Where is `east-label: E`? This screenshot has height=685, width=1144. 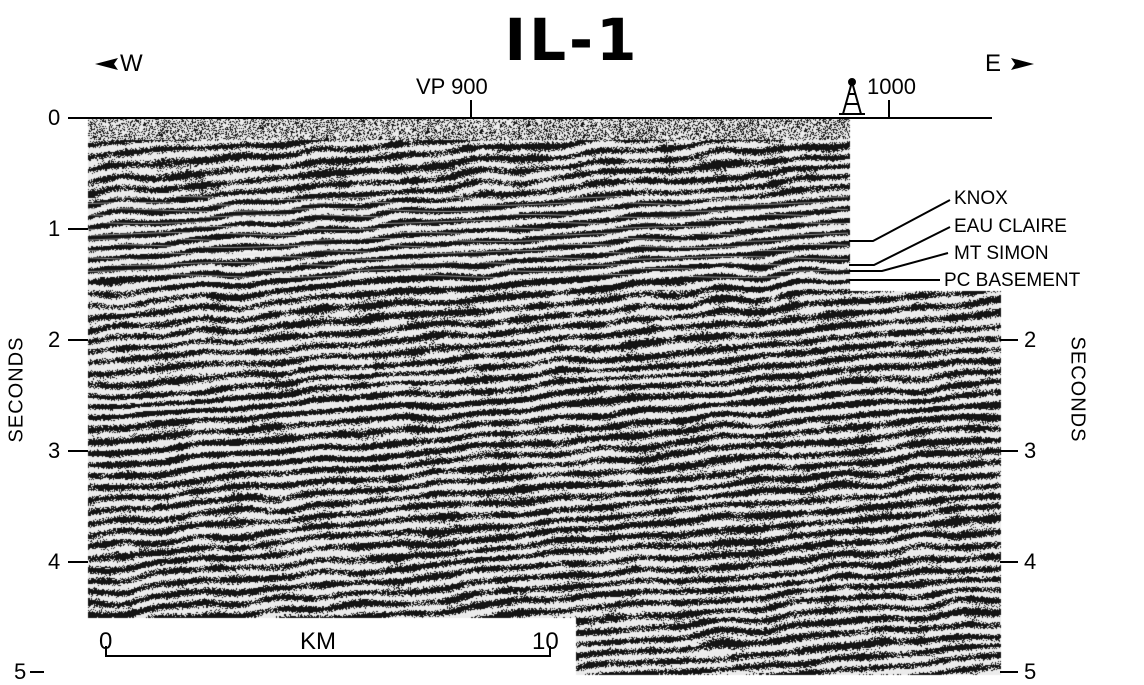 east-label: E is located at coordinates (993, 63).